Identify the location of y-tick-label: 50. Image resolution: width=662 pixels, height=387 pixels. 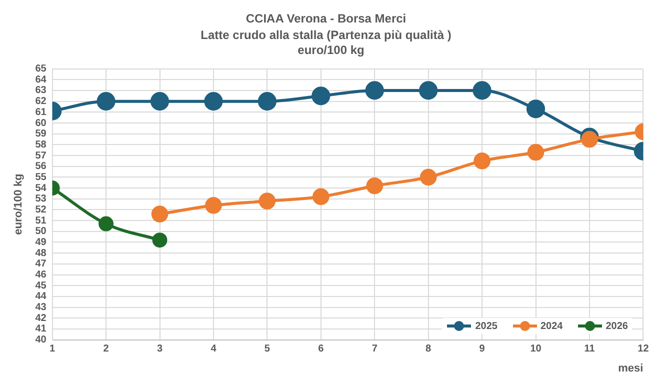
(41, 232).